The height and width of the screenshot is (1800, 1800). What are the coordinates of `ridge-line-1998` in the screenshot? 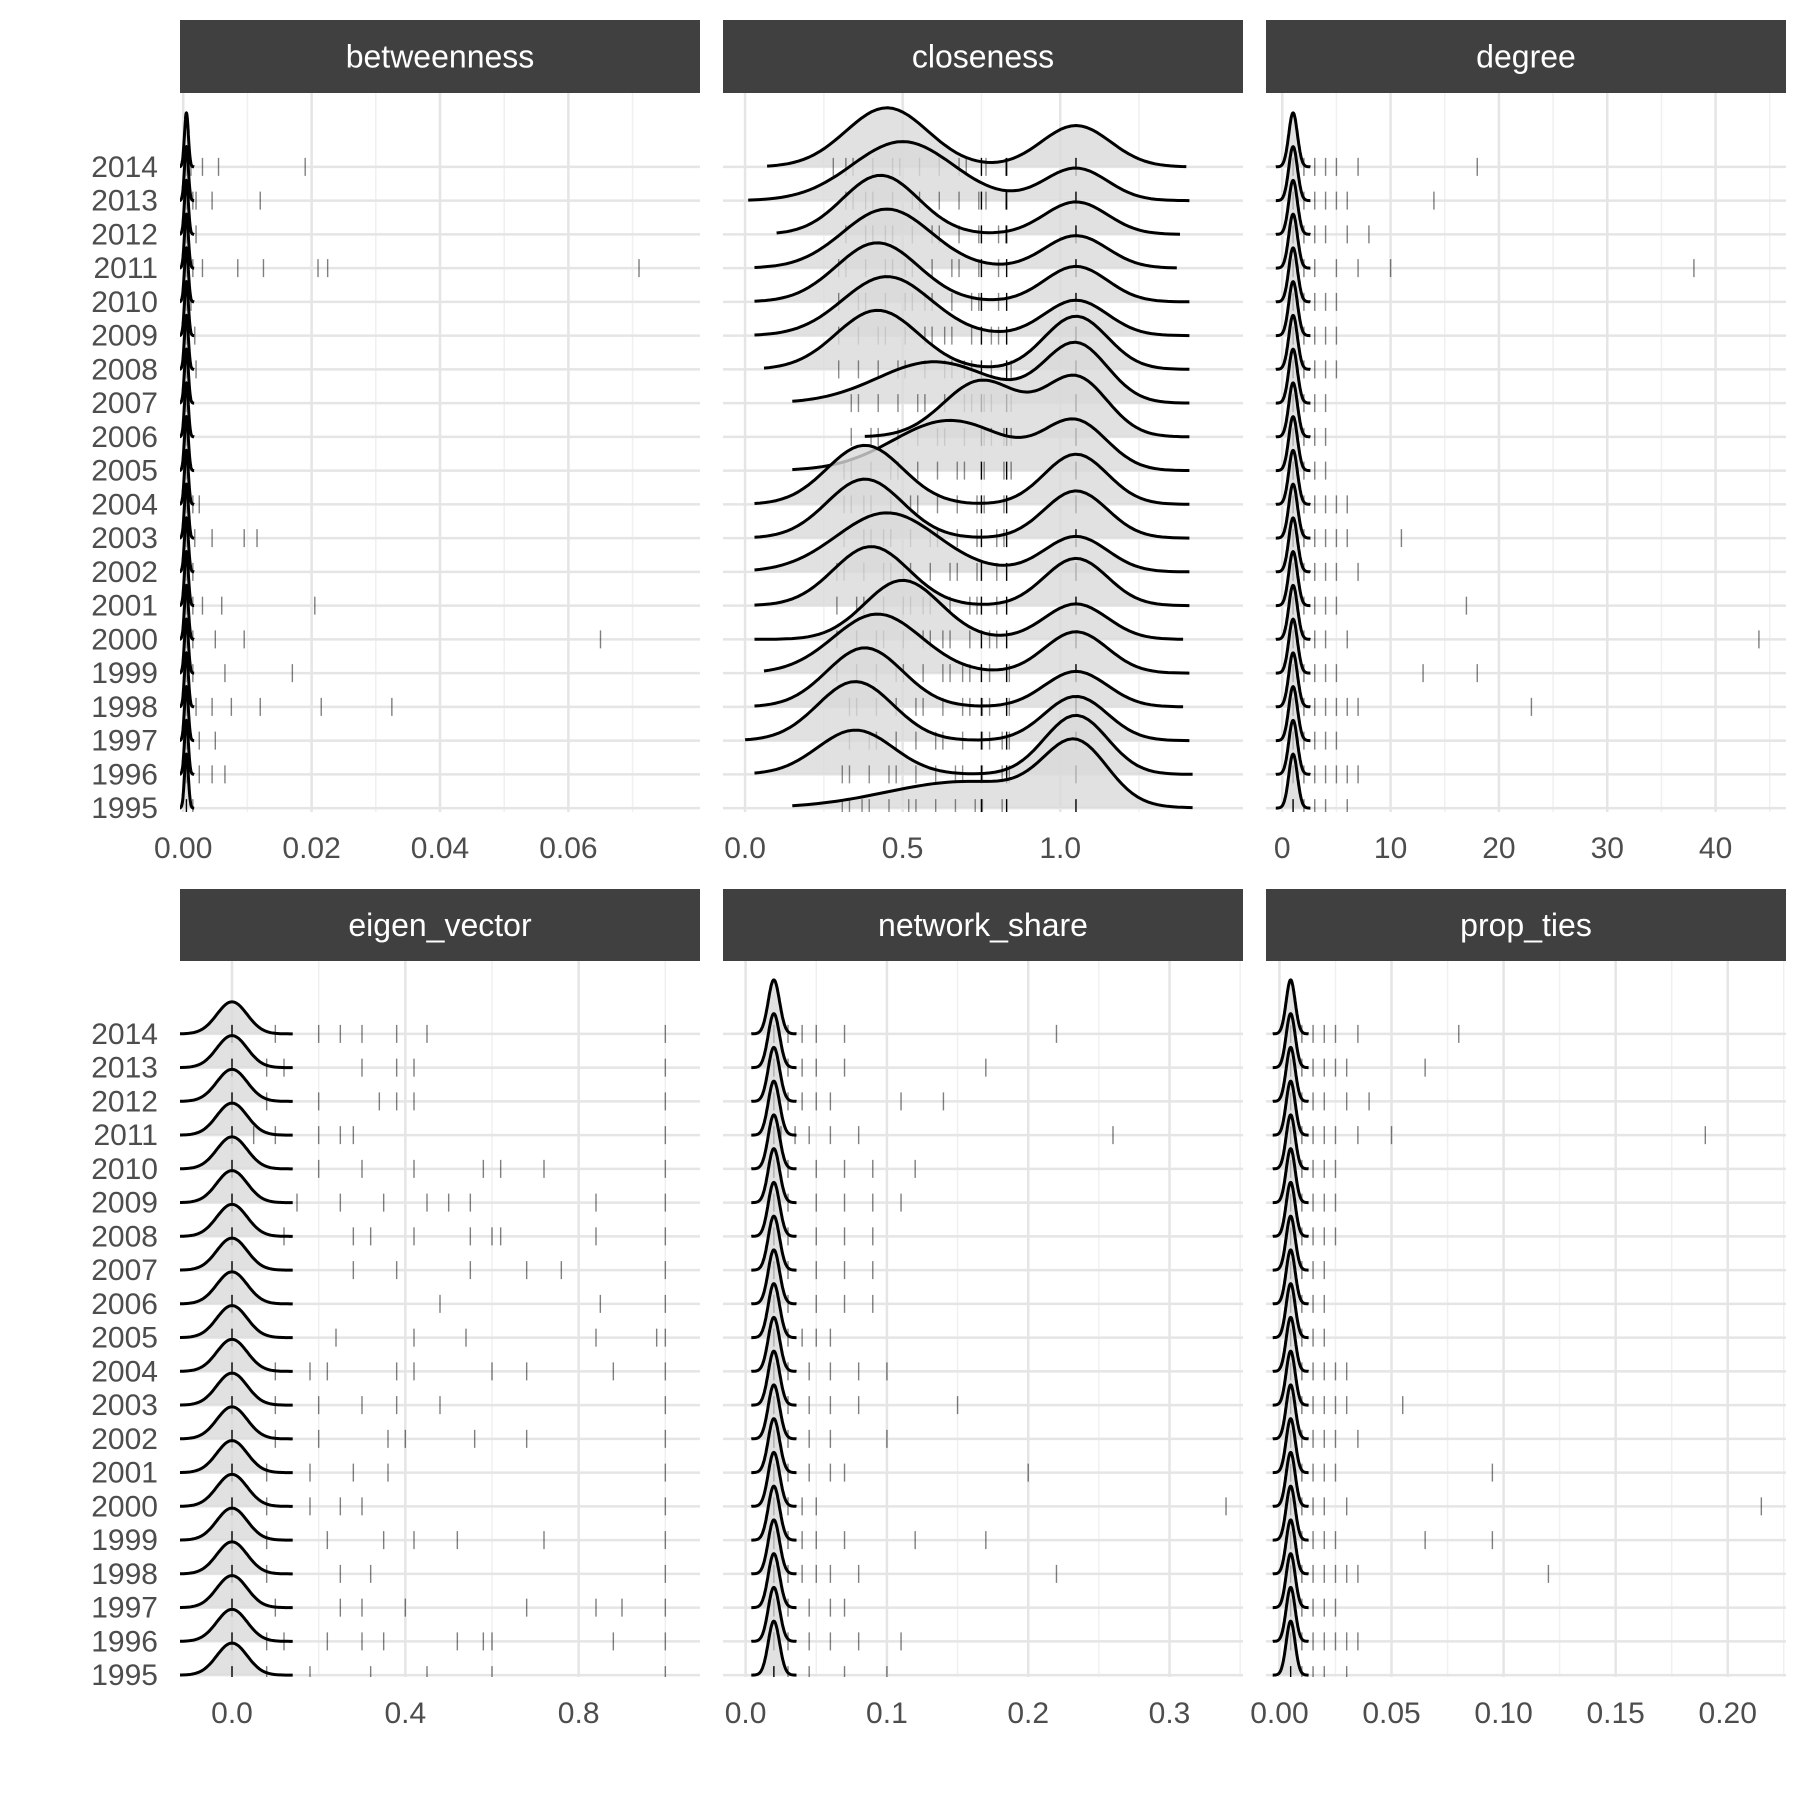 It's located at (969, 677).